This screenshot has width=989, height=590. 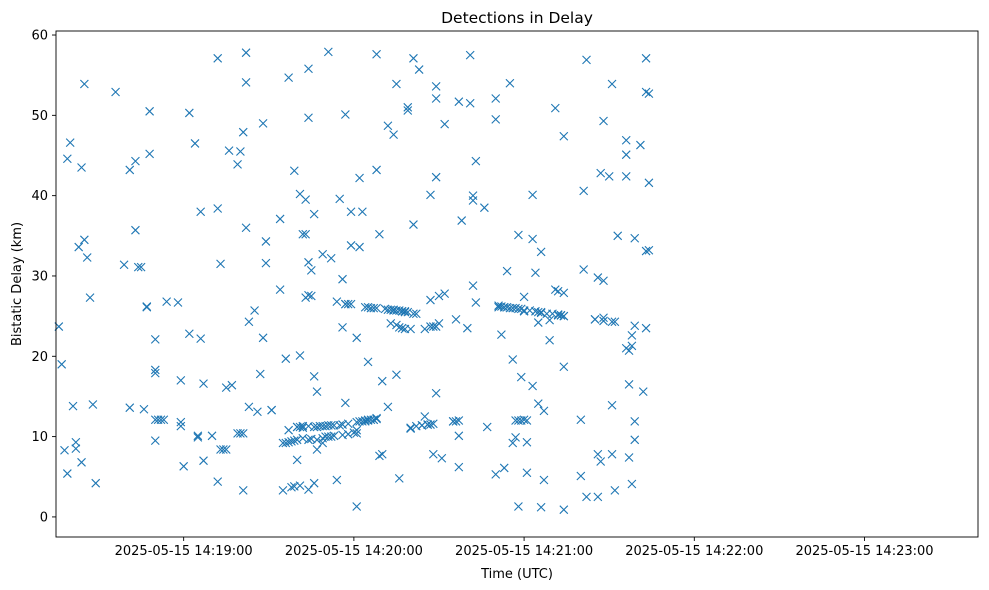 What do you see at coordinates (39, 437) in the screenshot?
I see `y-tick-label: 10` at bounding box center [39, 437].